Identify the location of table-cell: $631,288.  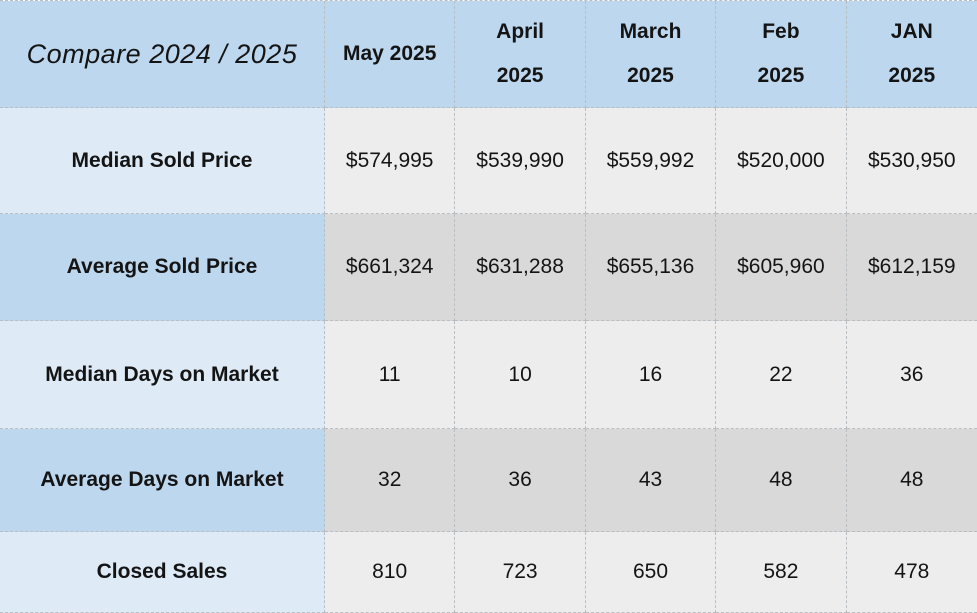
(520, 267).